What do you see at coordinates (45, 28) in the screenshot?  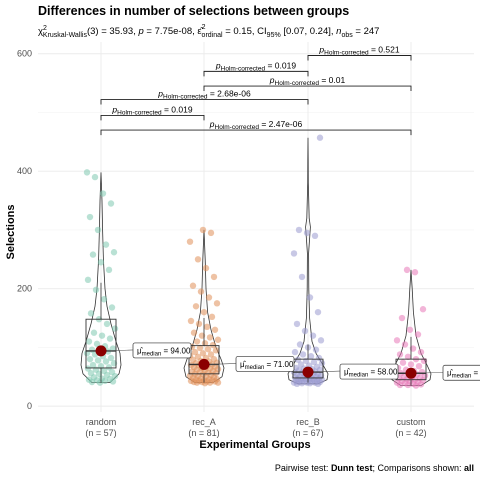 I see `subtitle-stat-sup: 2` at bounding box center [45, 28].